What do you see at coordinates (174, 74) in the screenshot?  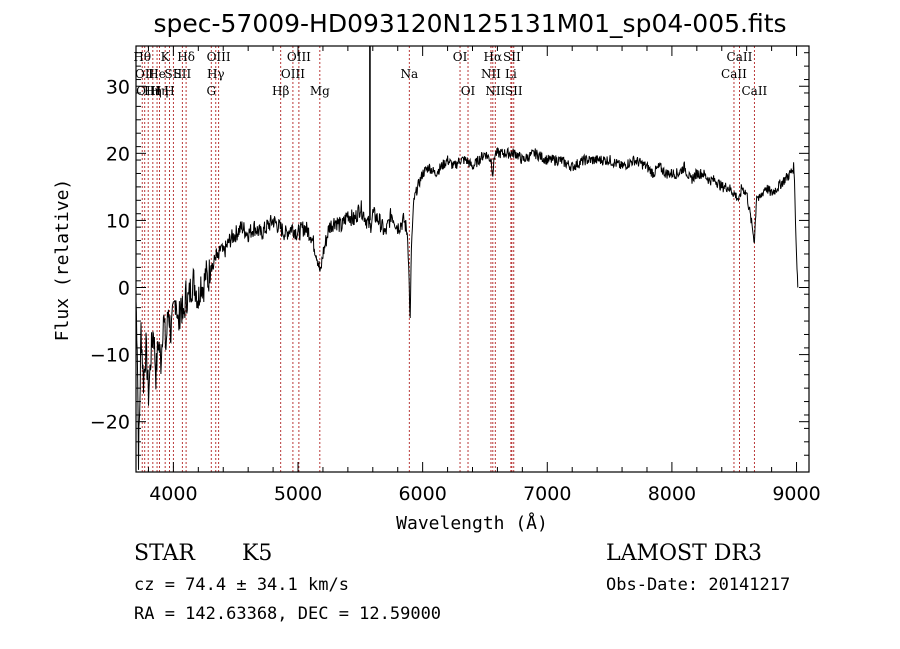 I see `line-marker-label-8: SII` at bounding box center [174, 74].